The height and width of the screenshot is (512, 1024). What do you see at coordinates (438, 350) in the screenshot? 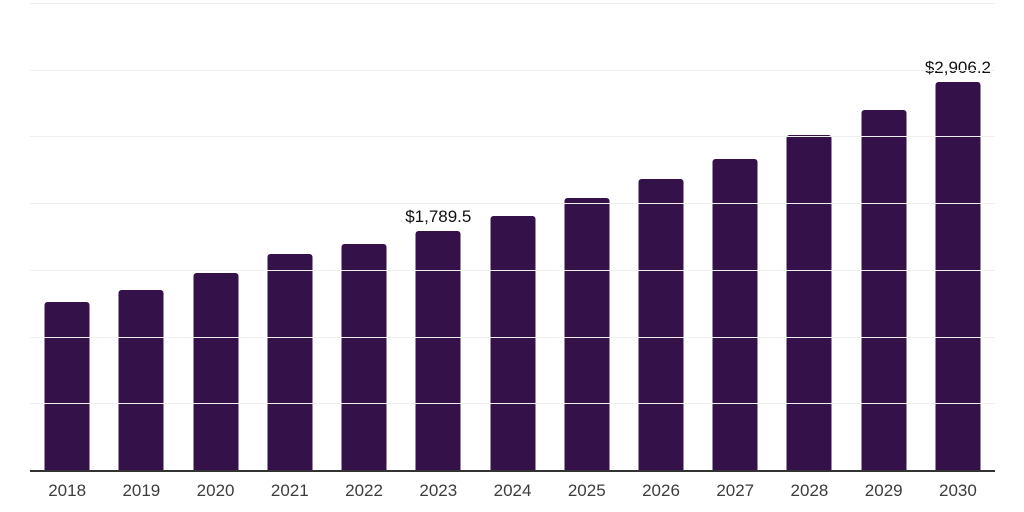
I see `bar-2023` at bounding box center [438, 350].